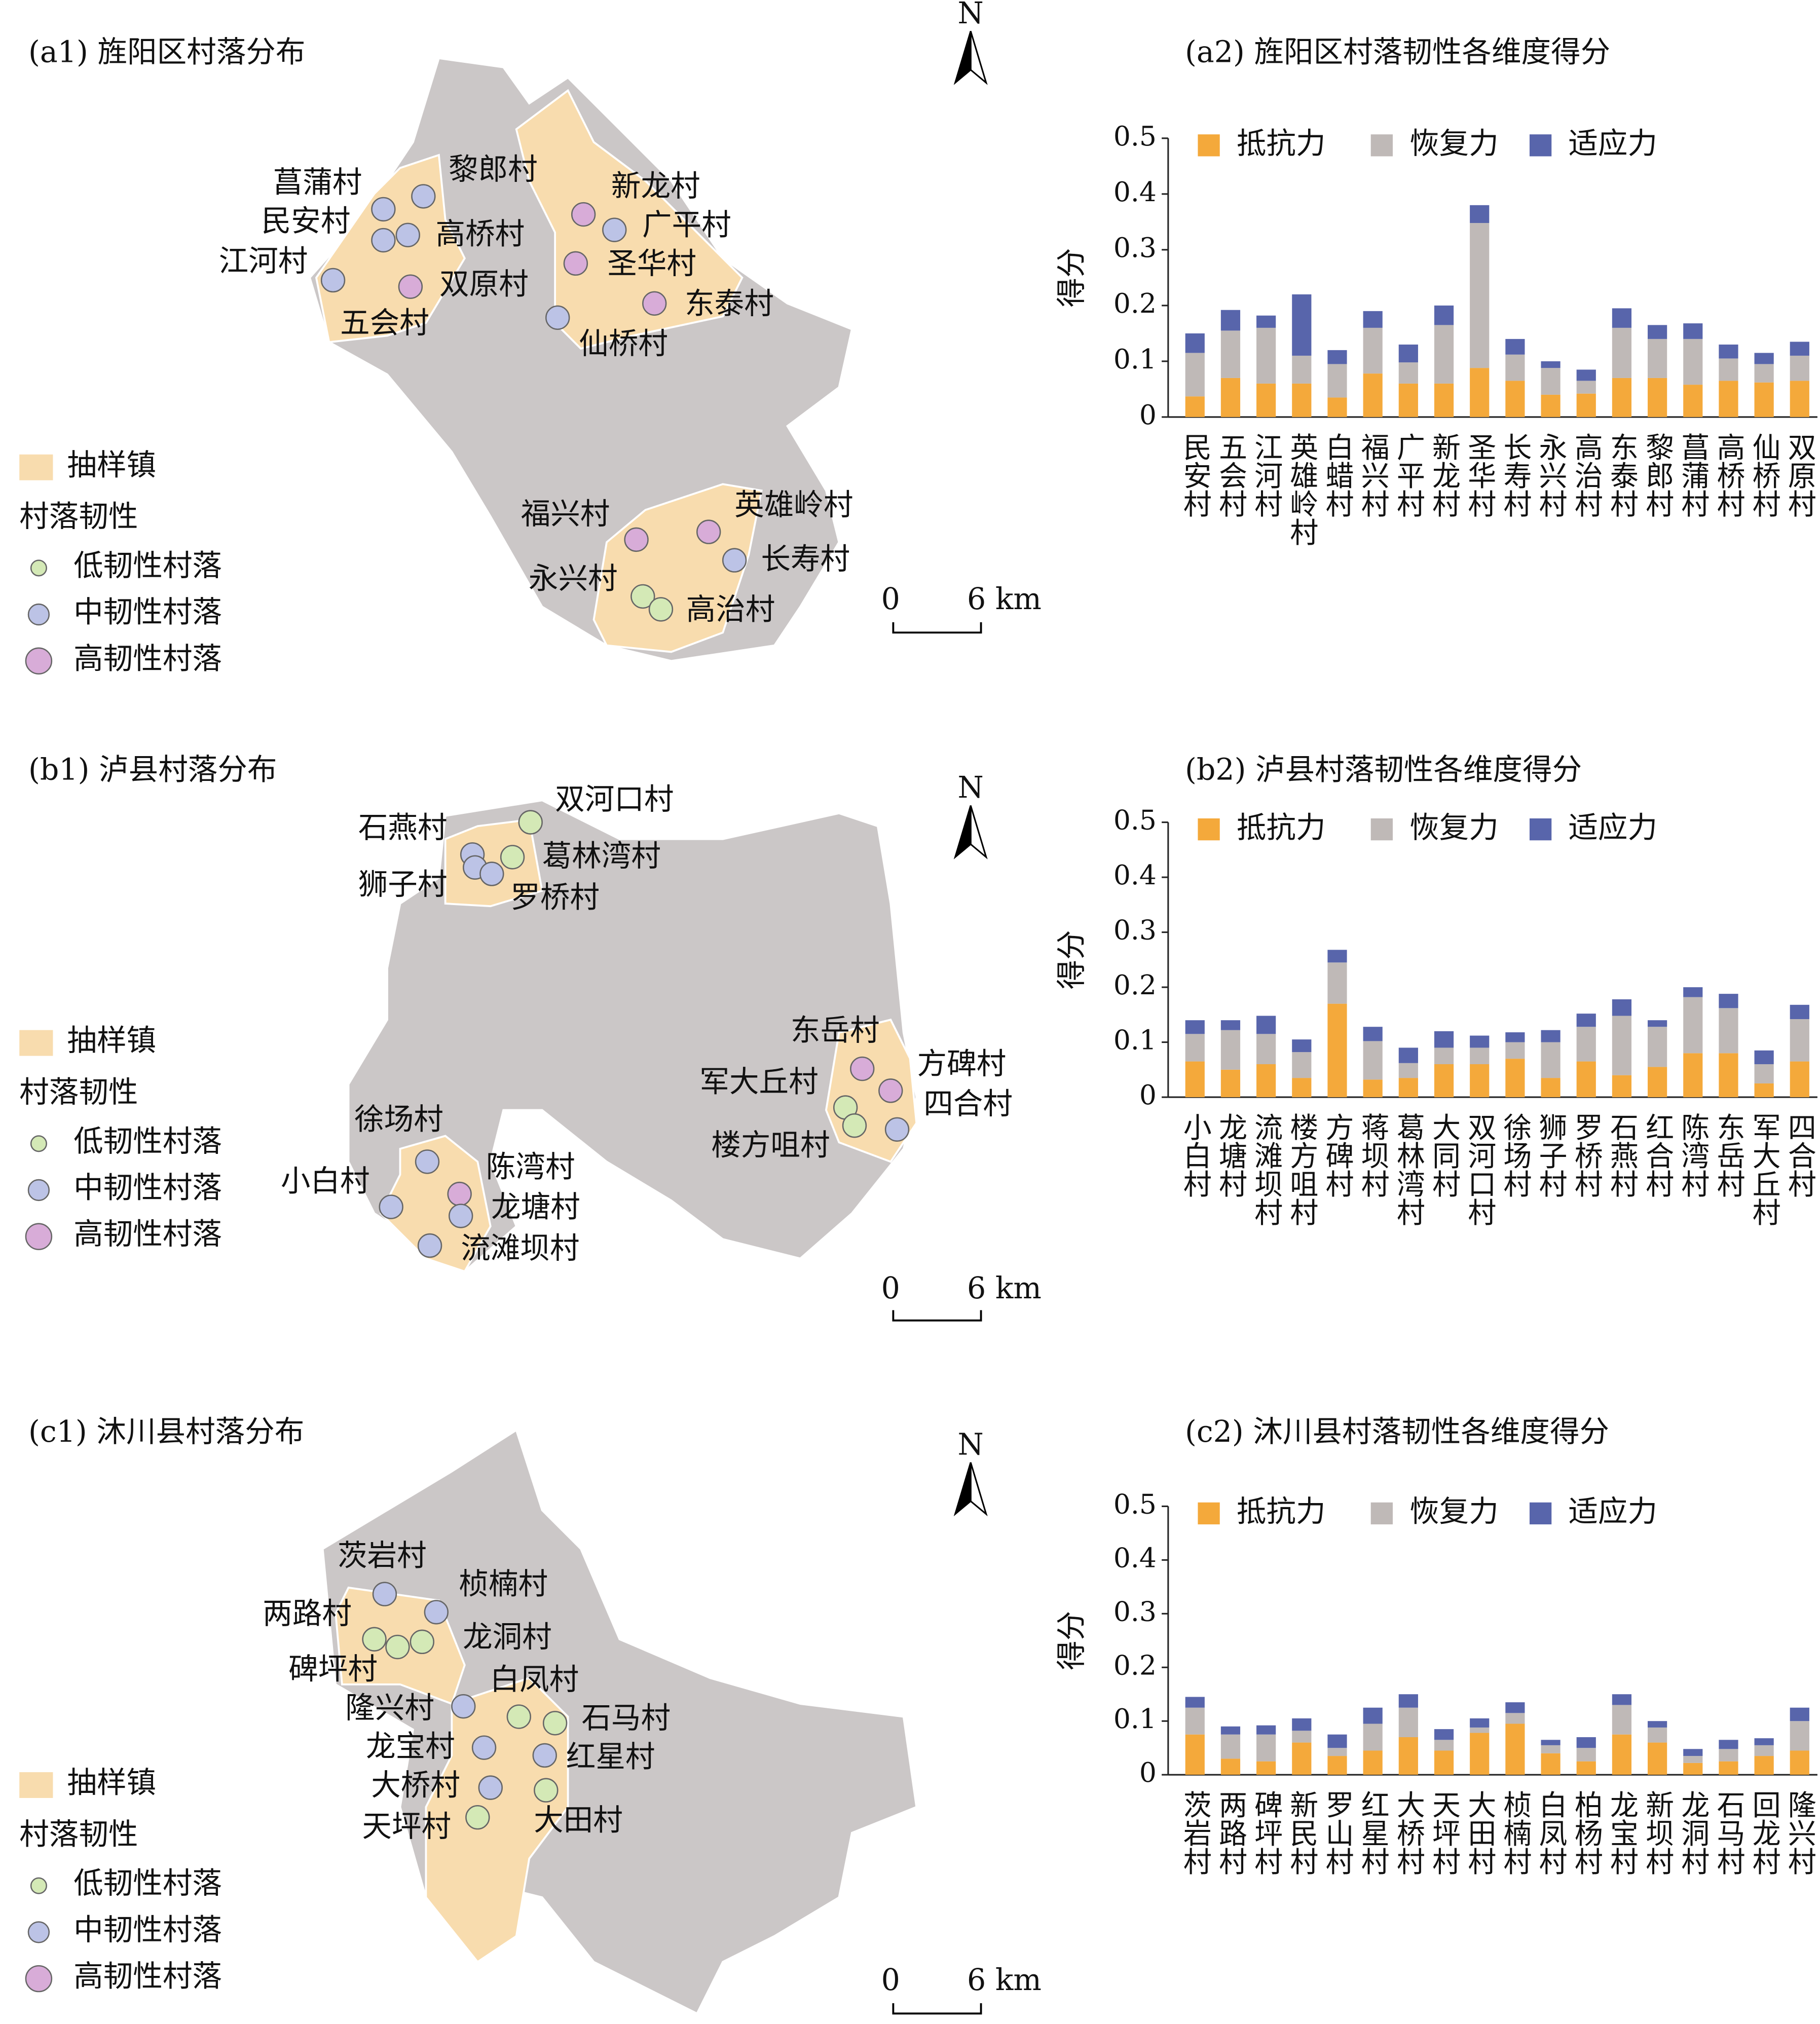 This screenshot has width=1820, height=2024. Describe the element at coordinates (398, 1119) in the screenshot. I see `village-label: 徐场村` at that location.